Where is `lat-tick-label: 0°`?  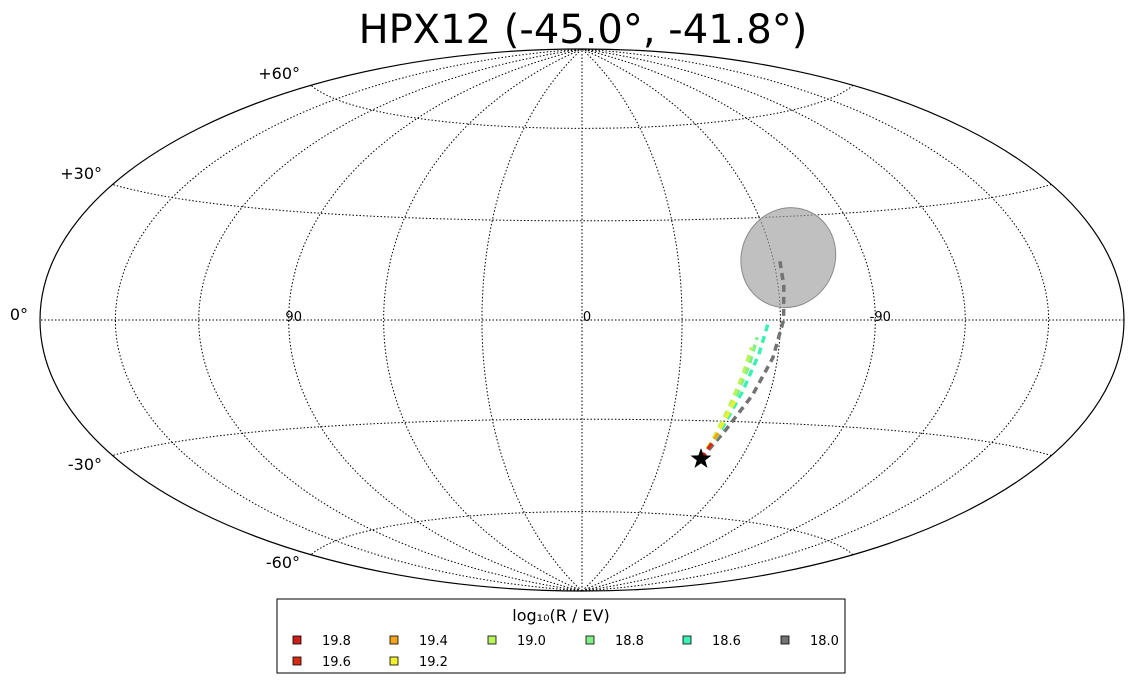
lat-tick-label: 0° is located at coordinates (19, 314).